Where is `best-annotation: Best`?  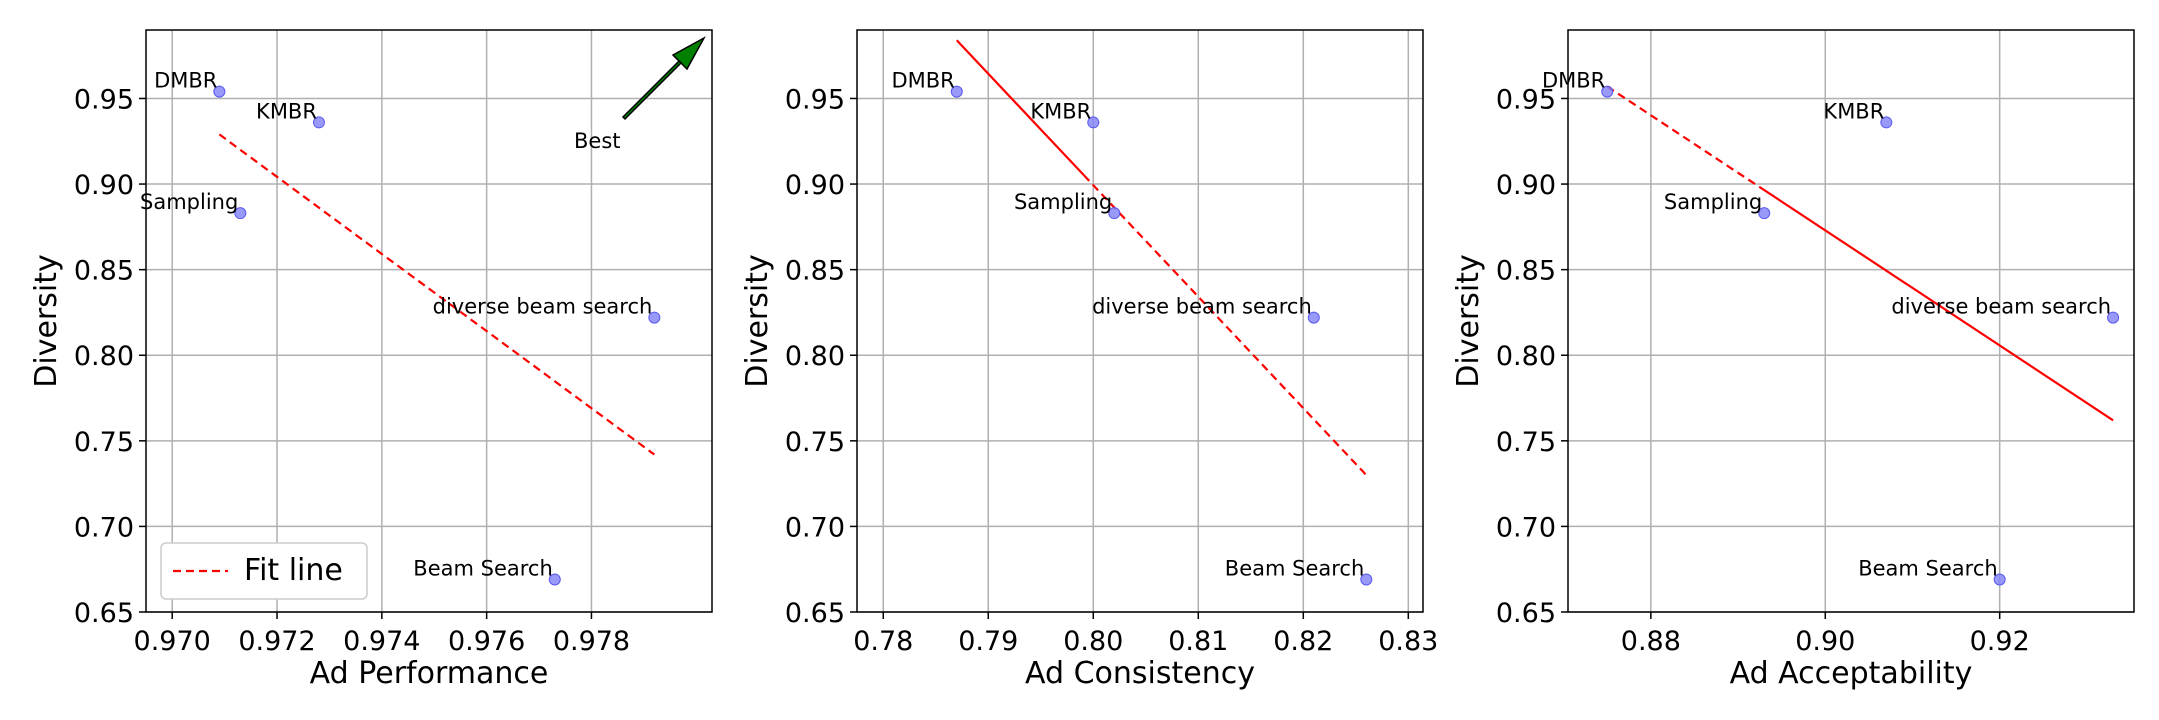 best-annotation: Best is located at coordinates (640, 94).